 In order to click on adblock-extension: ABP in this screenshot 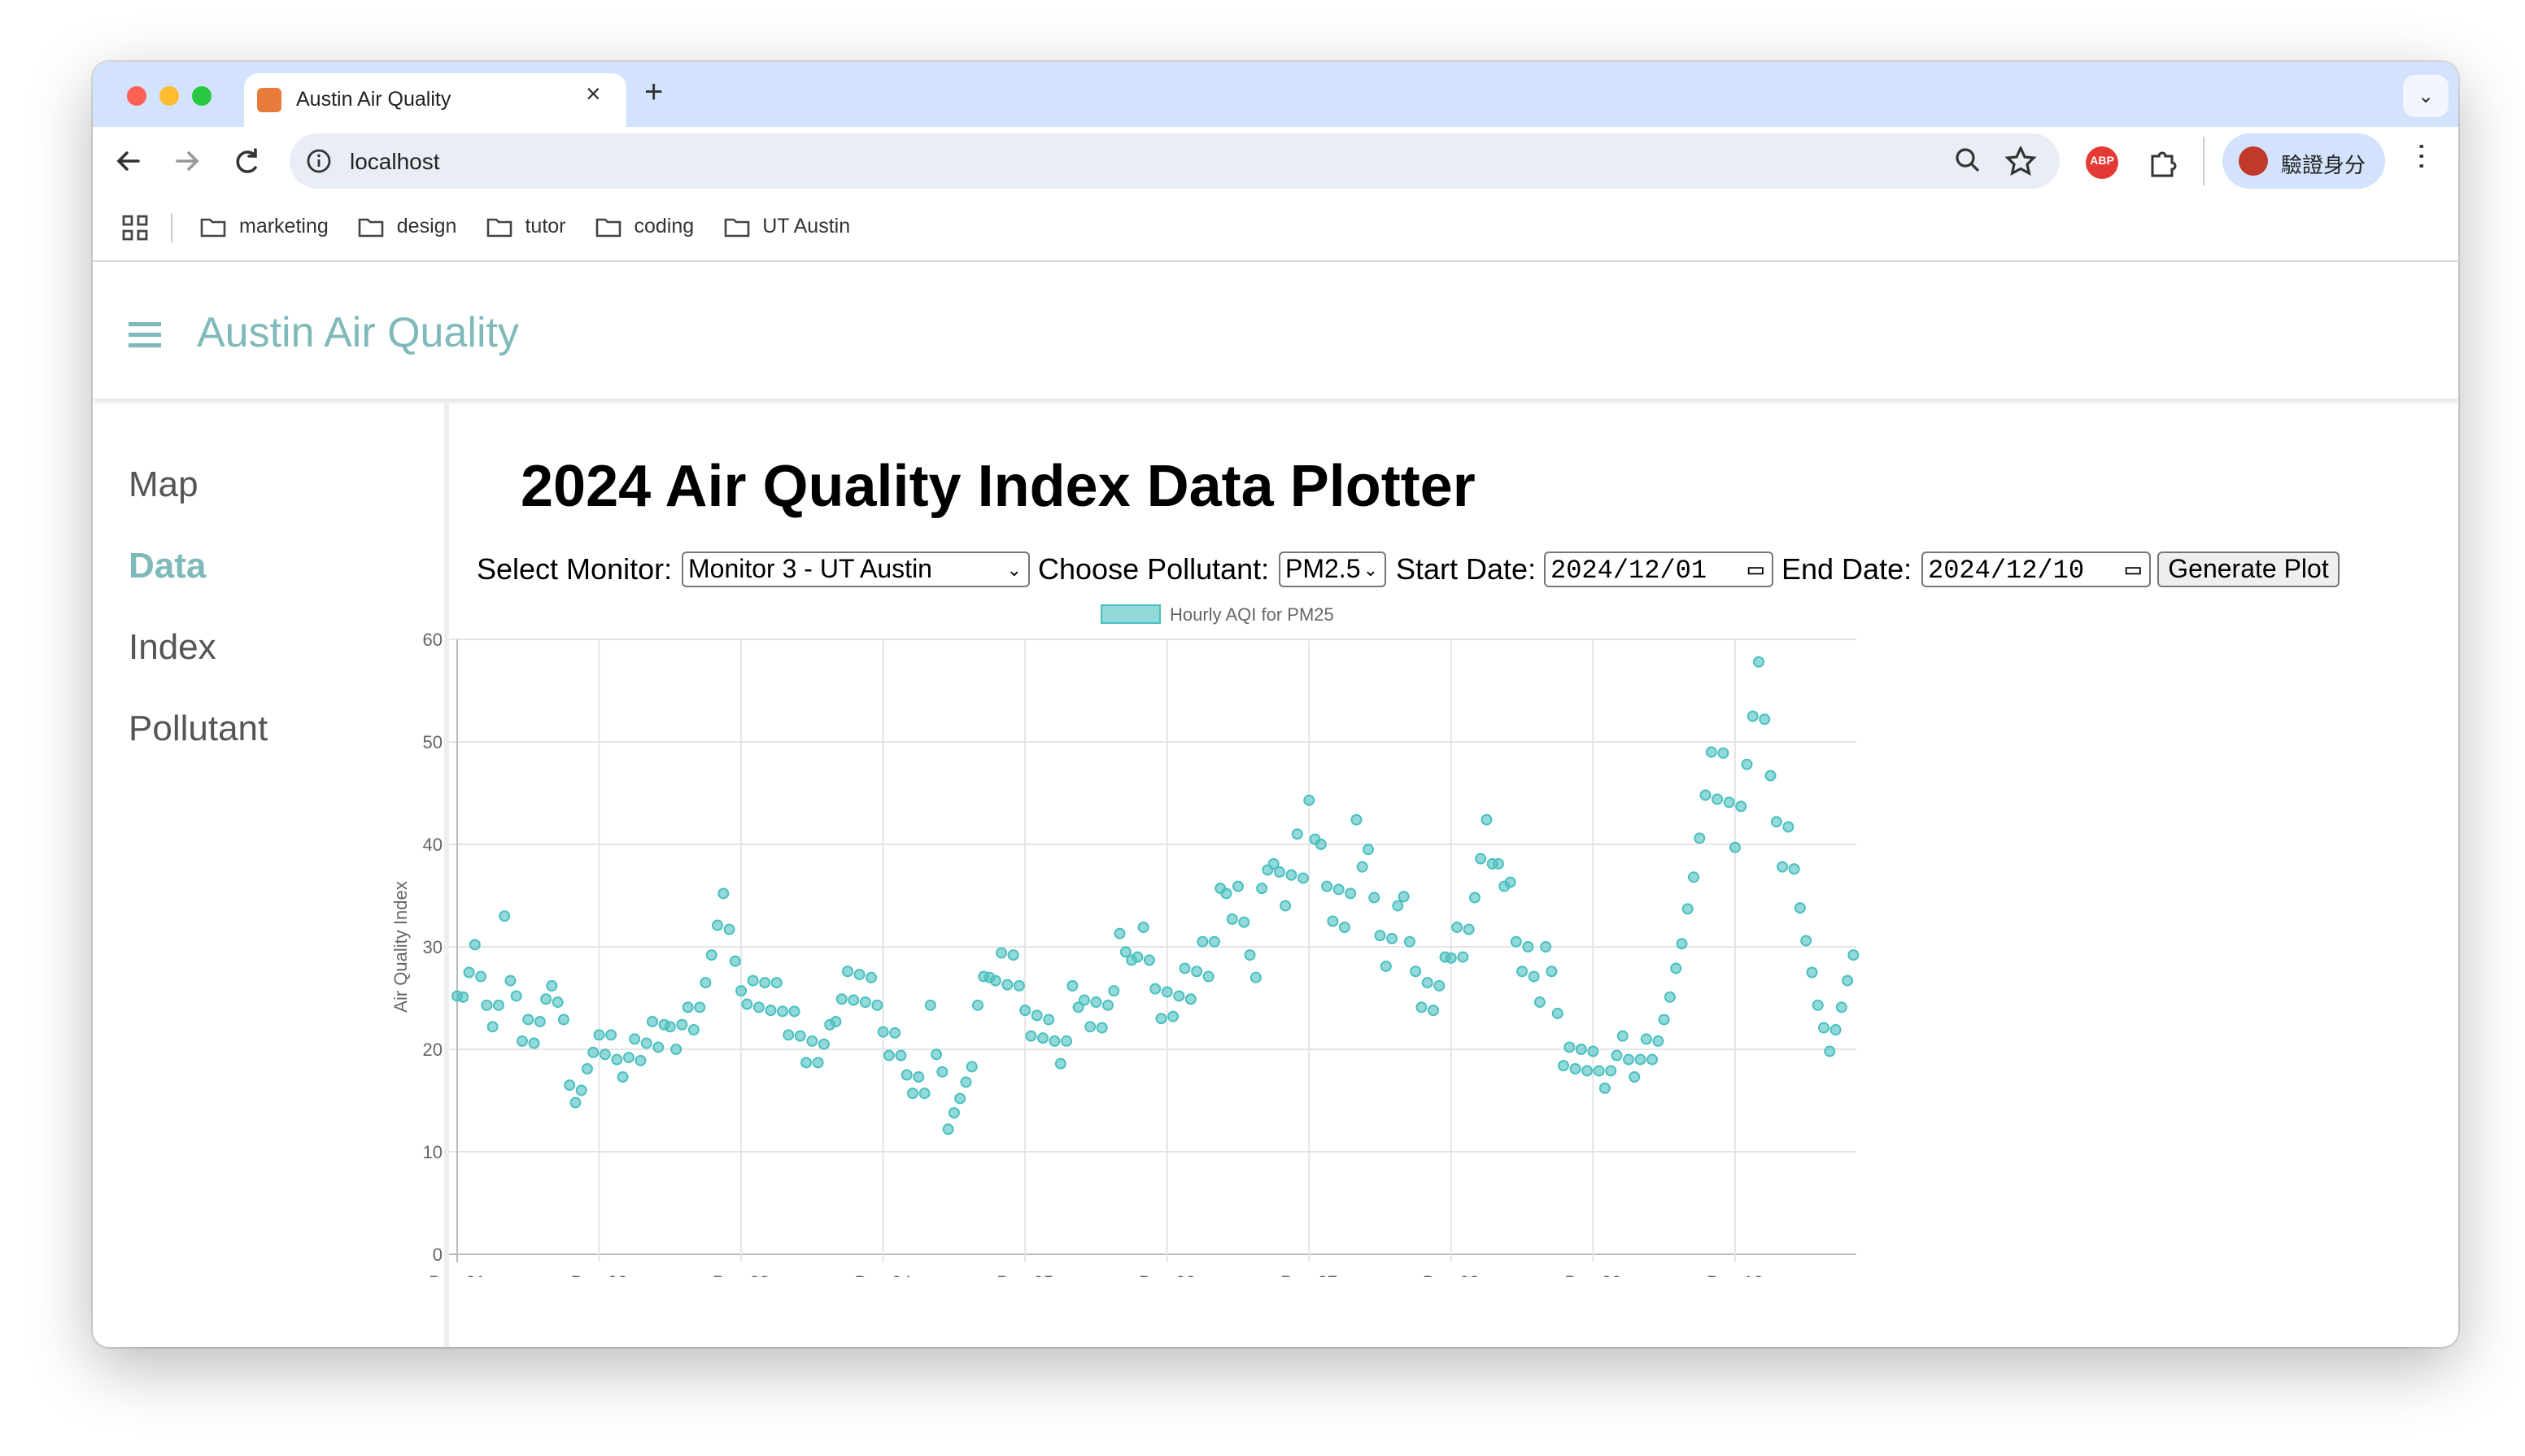, I will do `click(2102, 162)`.